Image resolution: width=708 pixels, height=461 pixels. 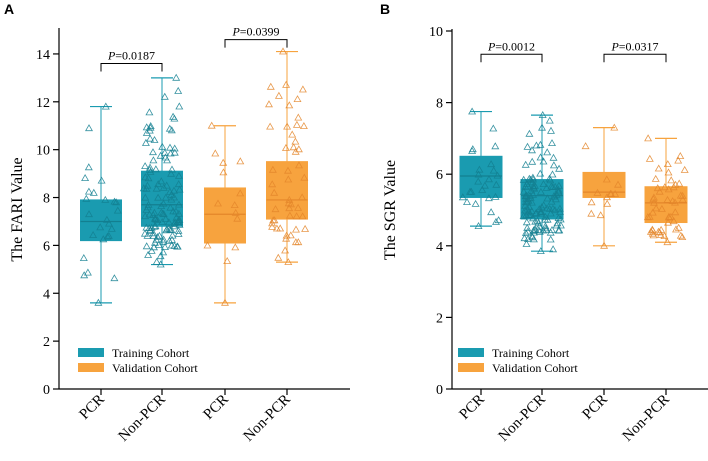 I want to click on panel-a-legend-label-validation: Validation Cohort, so click(x=155, y=368).